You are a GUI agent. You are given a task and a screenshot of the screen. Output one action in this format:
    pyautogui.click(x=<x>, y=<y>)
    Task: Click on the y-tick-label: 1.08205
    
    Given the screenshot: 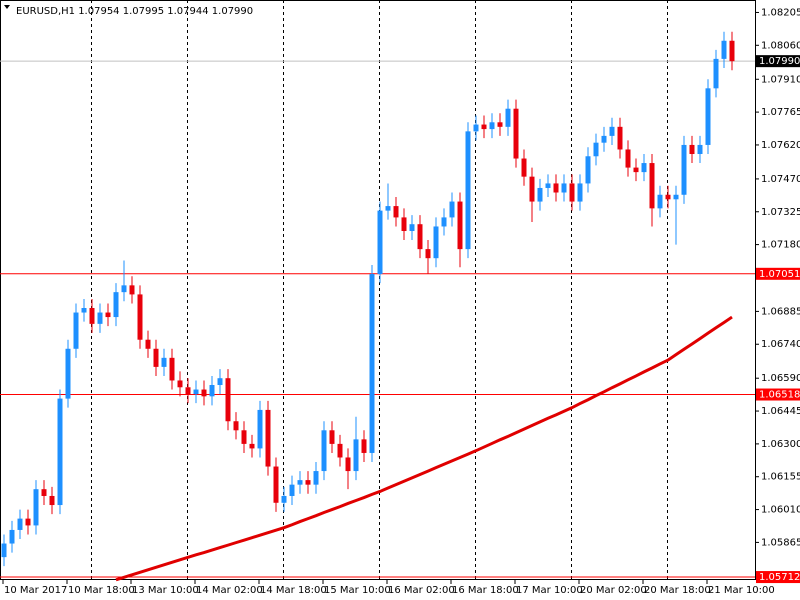 What is the action you would take?
    pyautogui.click(x=780, y=12)
    